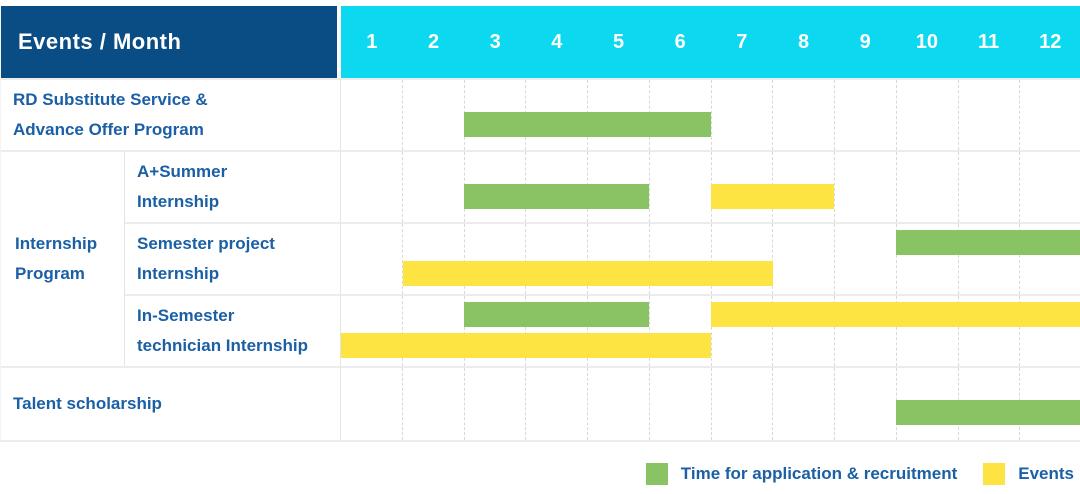 Image resolution: width=1080 pixels, height=494 pixels. What do you see at coordinates (233, 258) in the screenshot?
I see `row-label-semester-project-internship: Semester project Internship` at bounding box center [233, 258].